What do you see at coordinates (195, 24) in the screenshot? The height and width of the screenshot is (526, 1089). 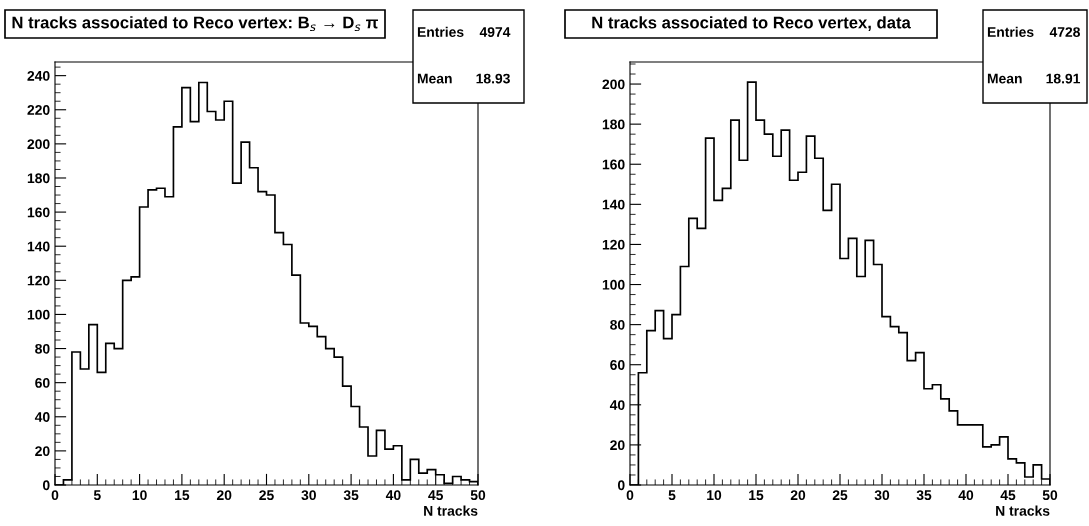 I see `chart-title: N tracks associated to Reco vertex: B$_{s}$ → D$_{s}$ π` at bounding box center [195, 24].